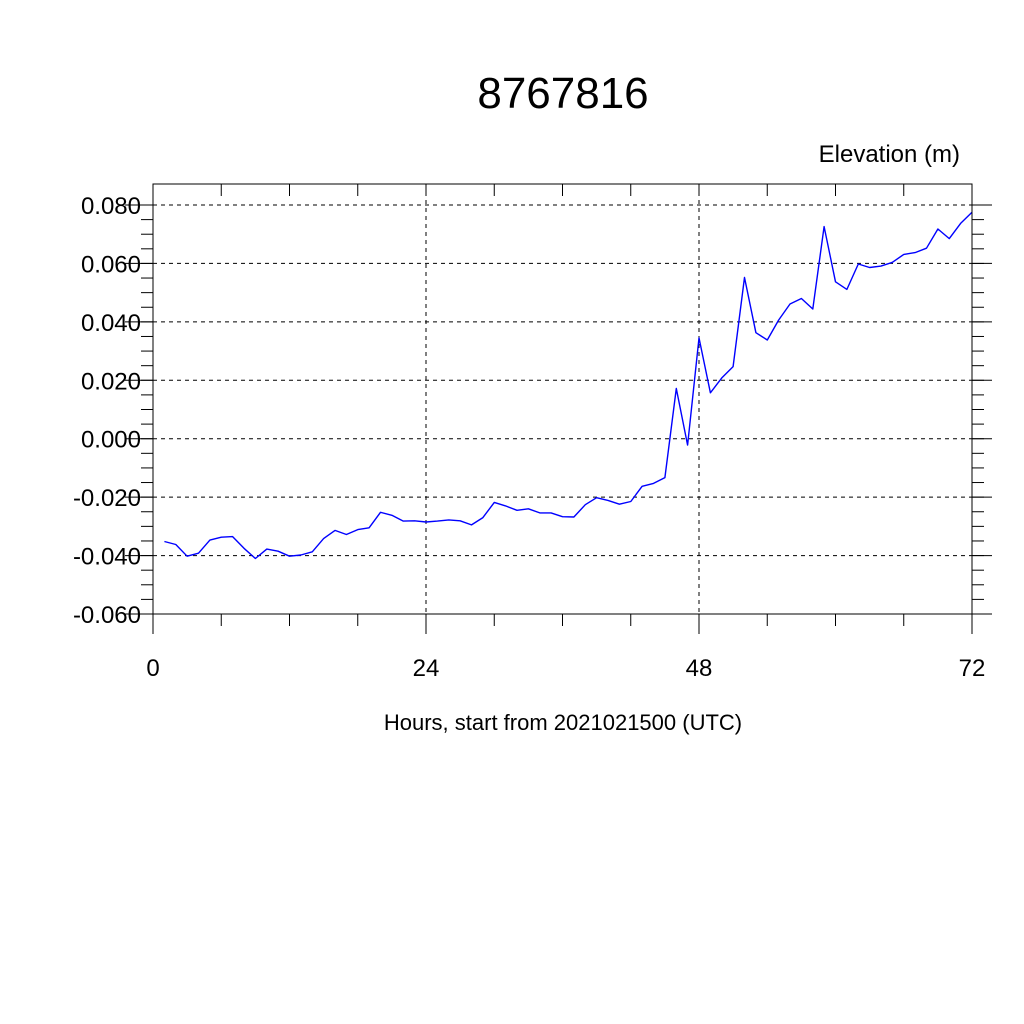 This screenshot has width=1024, height=1024. What do you see at coordinates (111, 264) in the screenshot?
I see `y-tick-label: 0.060` at bounding box center [111, 264].